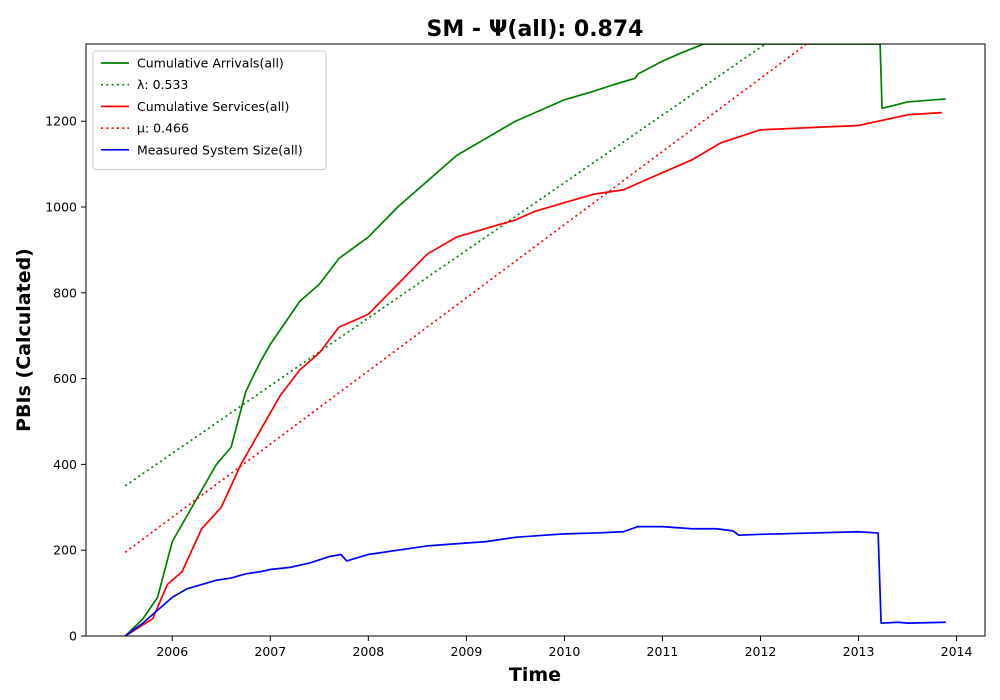 This screenshot has height=700, width=1000. What do you see at coordinates (663, 651) in the screenshot?
I see `x-tick-label-5: 2011` at bounding box center [663, 651].